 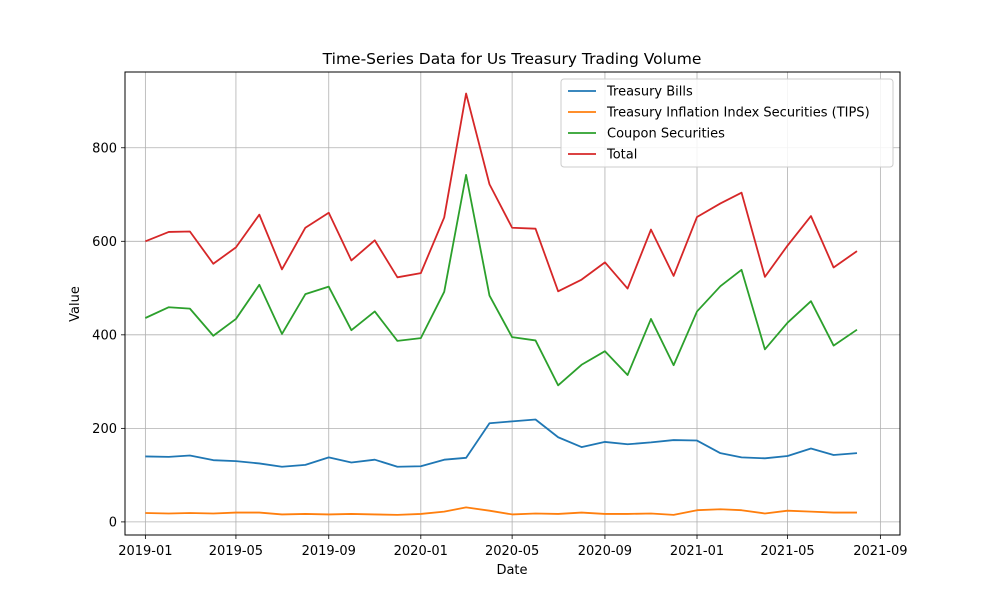 I want to click on y-axis-label: Value, so click(x=75, y=304).